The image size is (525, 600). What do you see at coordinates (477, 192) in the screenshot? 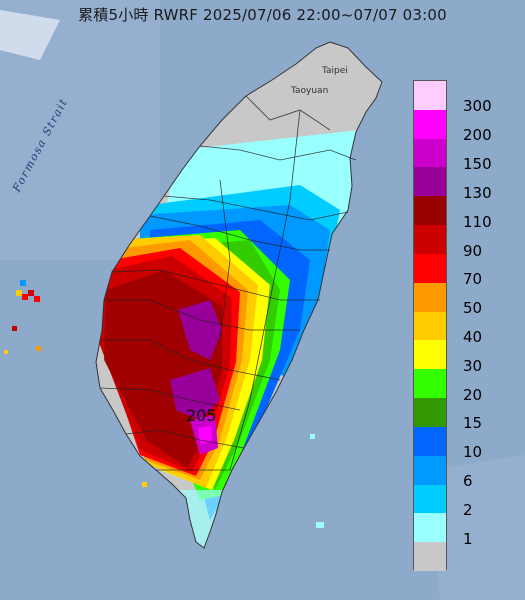
I see `legend-label: 130` at bounding box center [477, 192].